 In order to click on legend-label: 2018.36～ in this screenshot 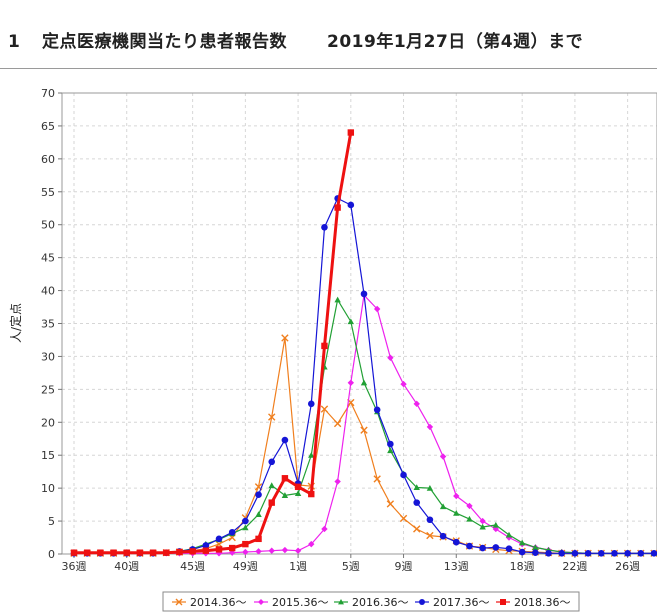, I will do `click(542, 602)`.